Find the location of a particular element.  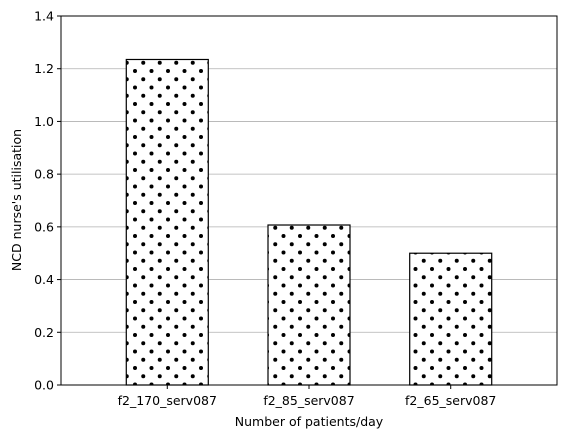

y-tick-label: 0.6 is located at coordinates (44, 226).